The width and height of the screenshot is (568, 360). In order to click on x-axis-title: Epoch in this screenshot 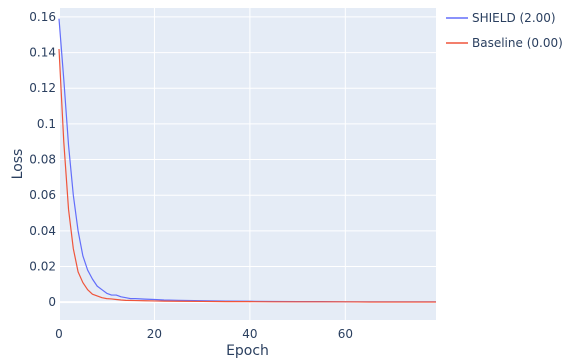, I will do `click(247, 351)`.